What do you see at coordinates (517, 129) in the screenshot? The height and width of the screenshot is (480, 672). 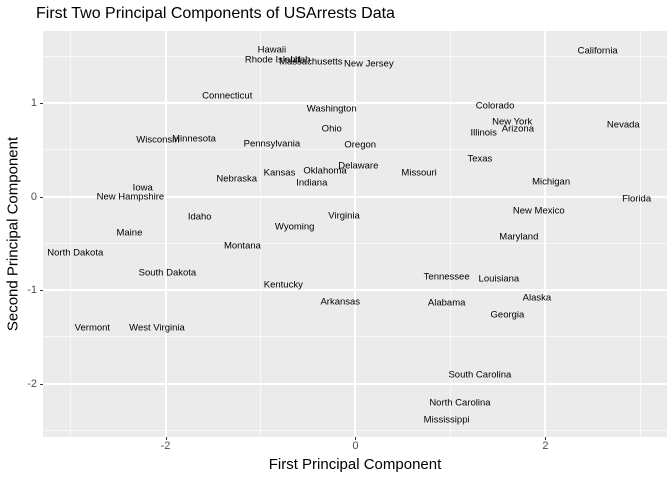 I see `state-label-arizona: Arizona` at bounding box center [517, 129].